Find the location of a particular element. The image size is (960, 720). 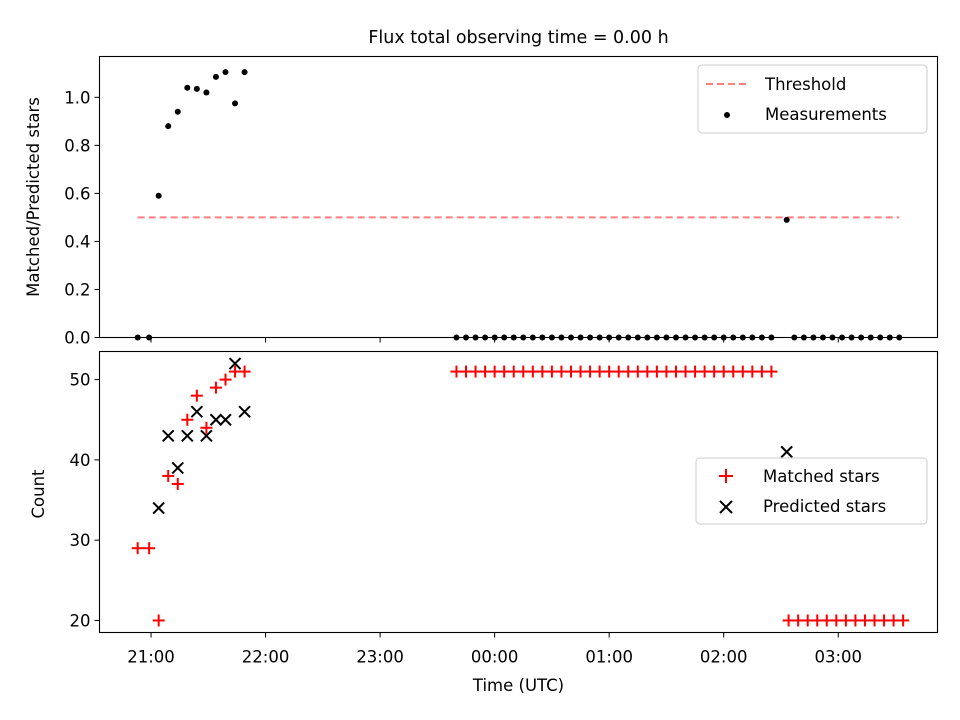

bottom-y-tick-label: 50 is located at coordinates (80, 380).